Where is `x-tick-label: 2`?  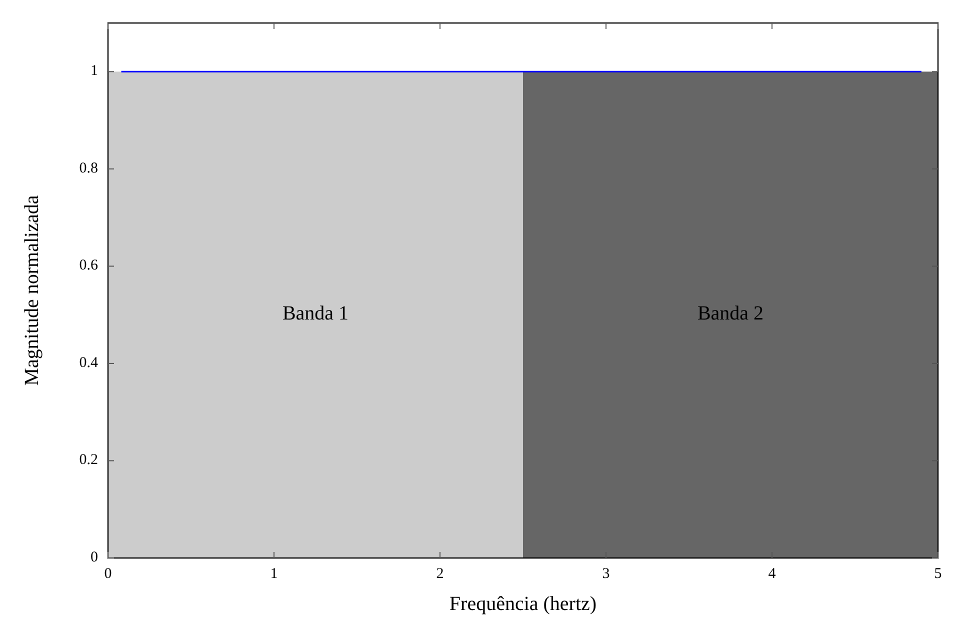
x-tick-label: 2 is located at coordinates (440, 574).